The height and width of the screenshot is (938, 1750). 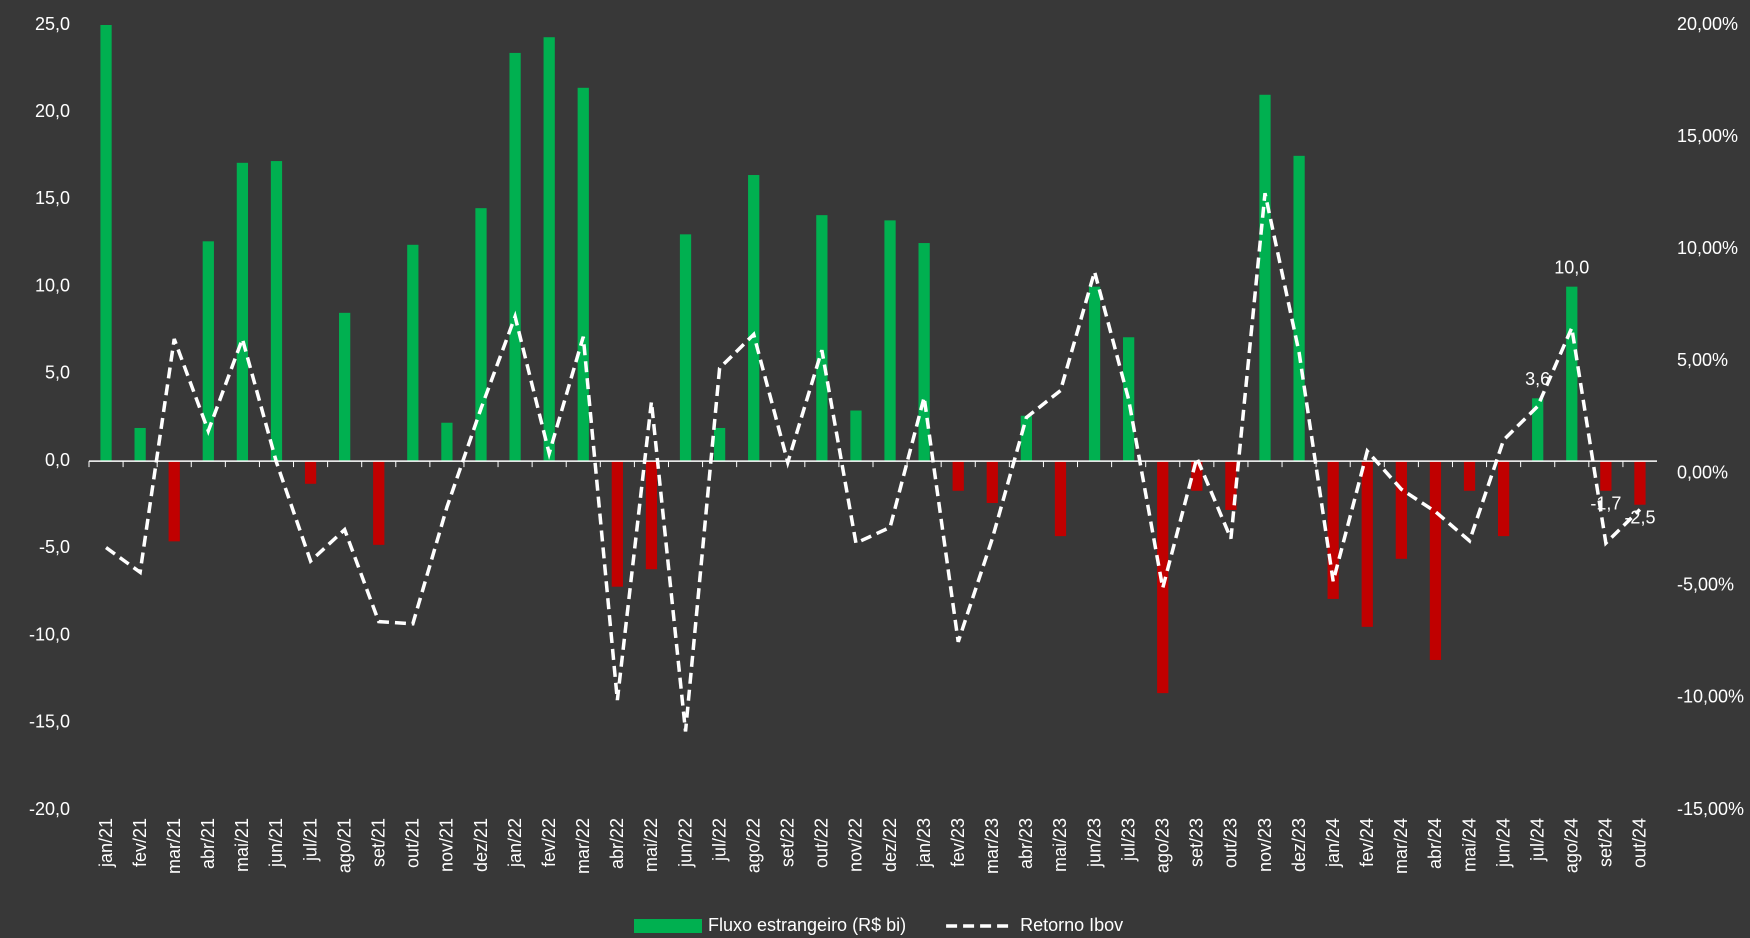 I want to click on x-tick-label: abr/22, so click(x=617, y=843).